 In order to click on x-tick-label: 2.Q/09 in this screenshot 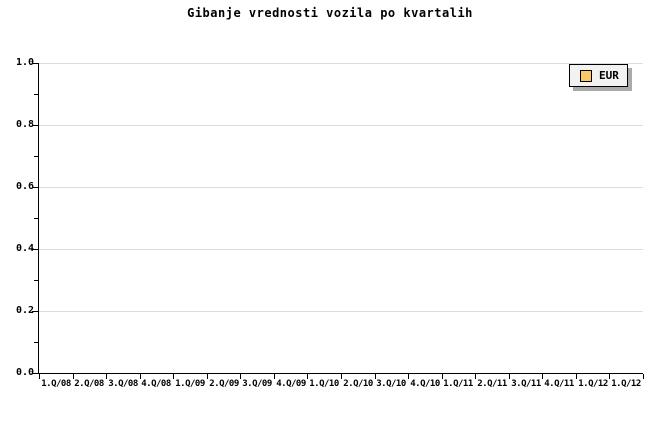, I will do `click(224, 384)`.